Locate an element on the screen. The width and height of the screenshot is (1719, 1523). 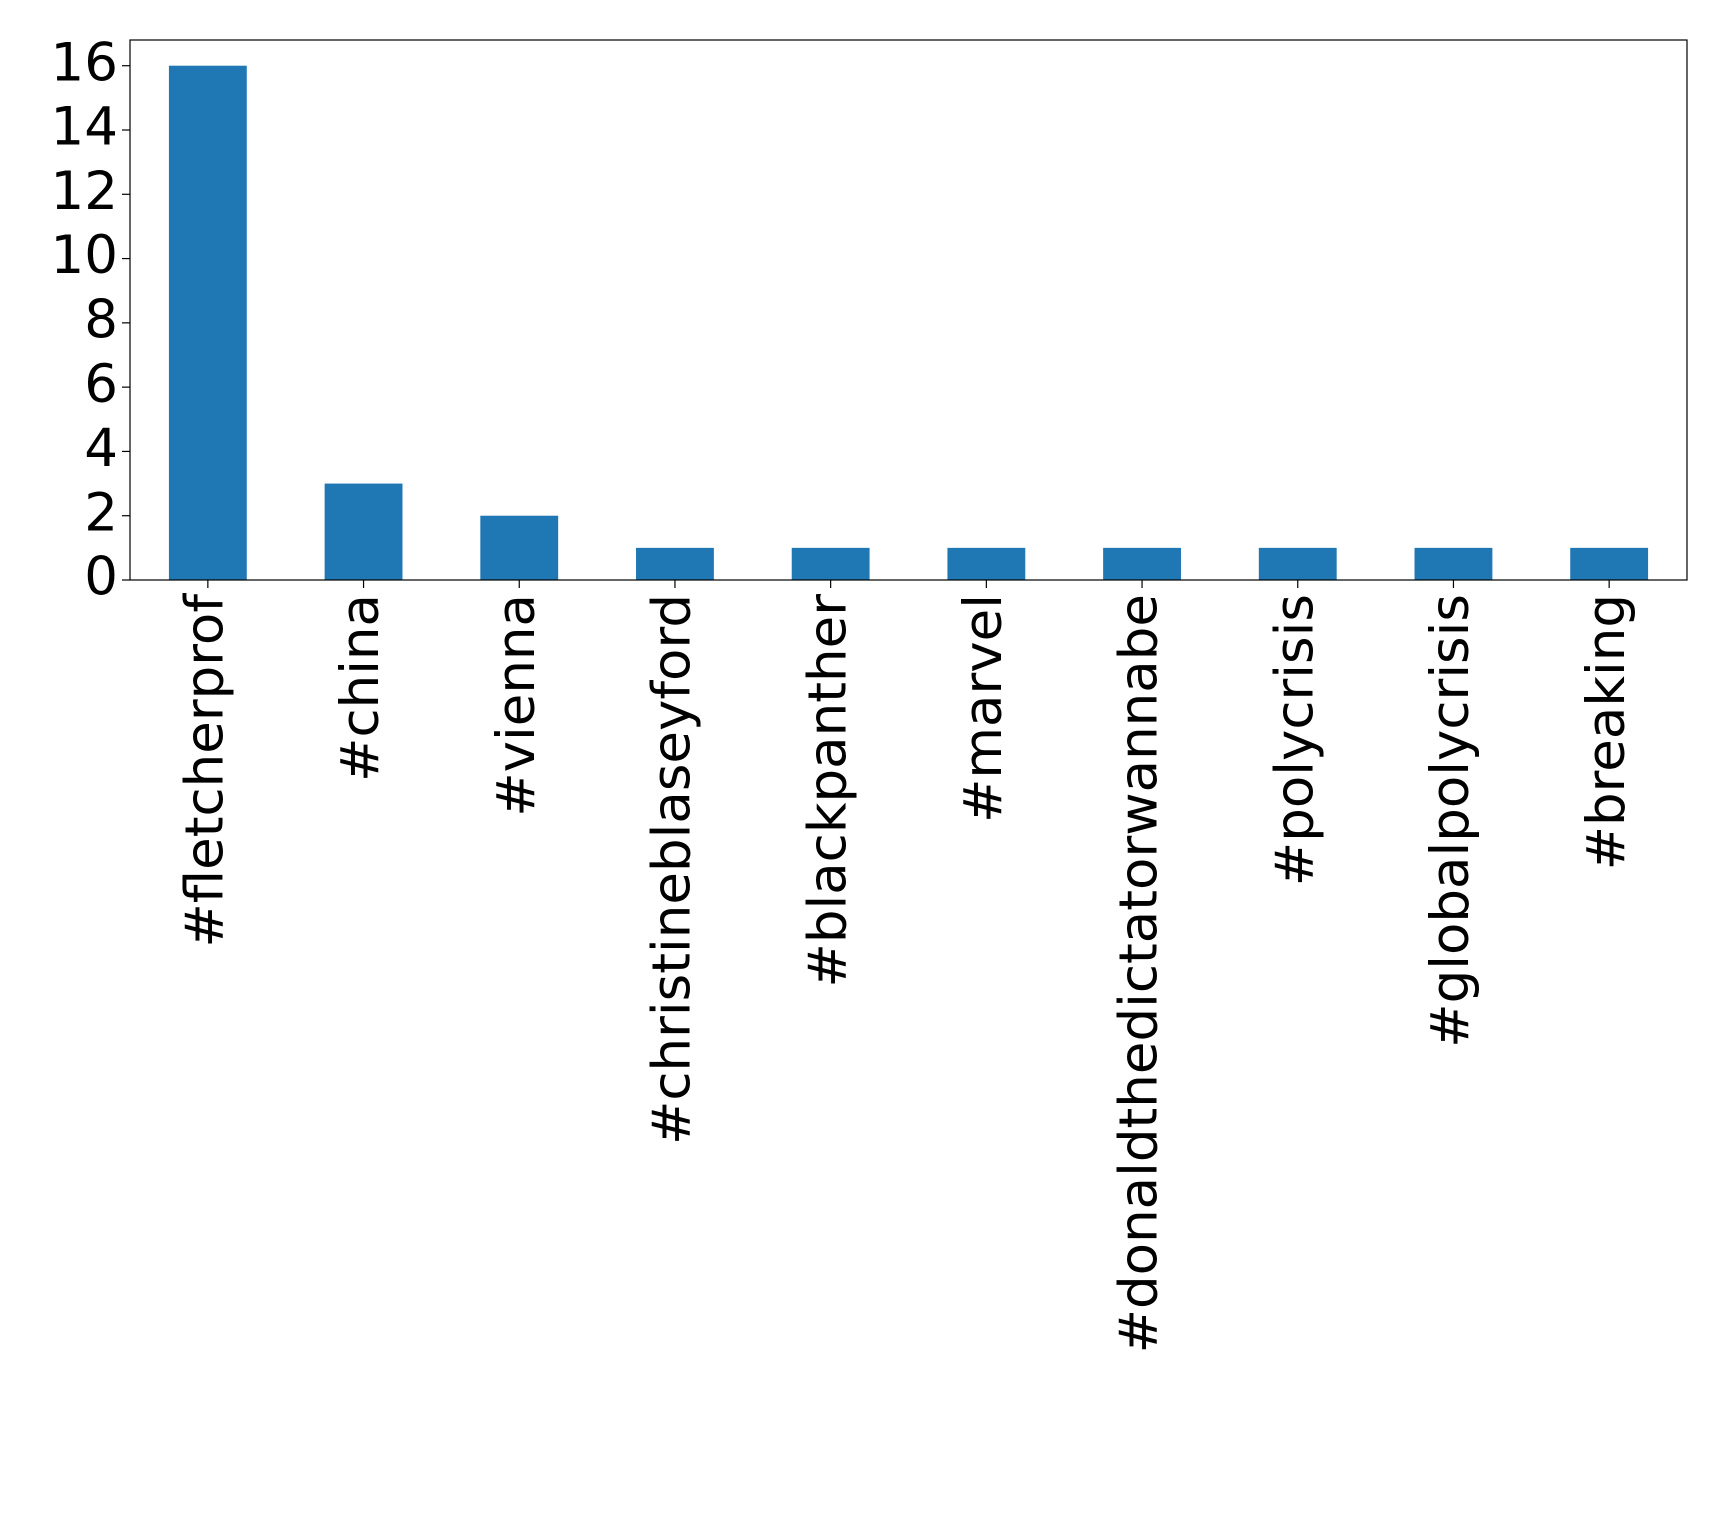
x-tick-label: #donaldthedictatorwannabe is located at coordinates (1139, 973).